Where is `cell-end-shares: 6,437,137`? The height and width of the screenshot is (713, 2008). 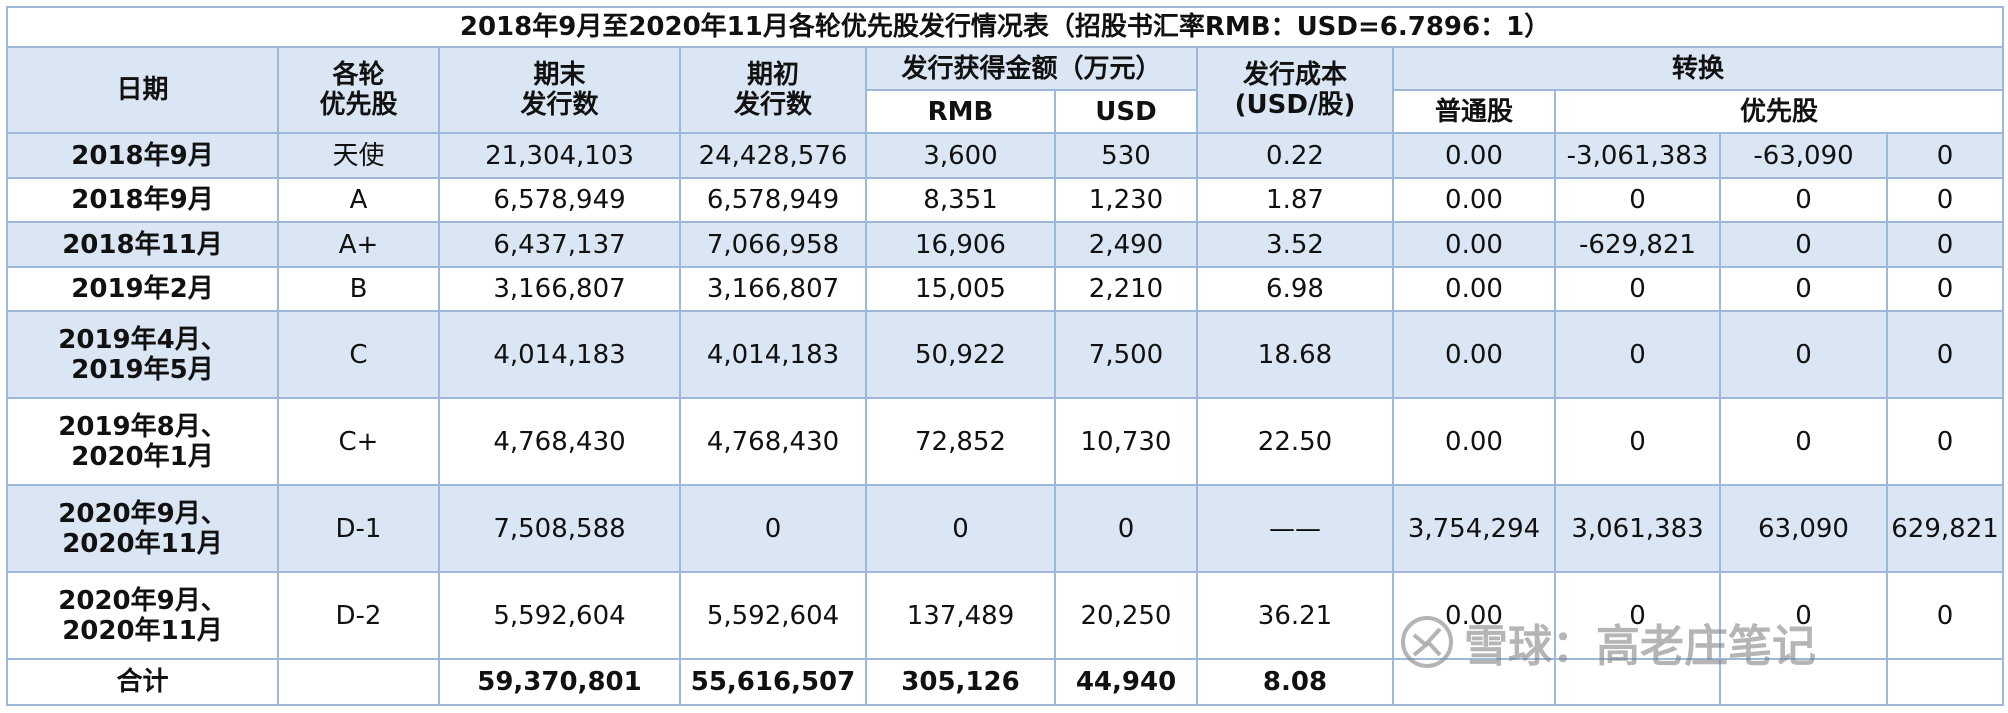
cell-end-shares: 6,437,137 is located at coordinates (559, 244).